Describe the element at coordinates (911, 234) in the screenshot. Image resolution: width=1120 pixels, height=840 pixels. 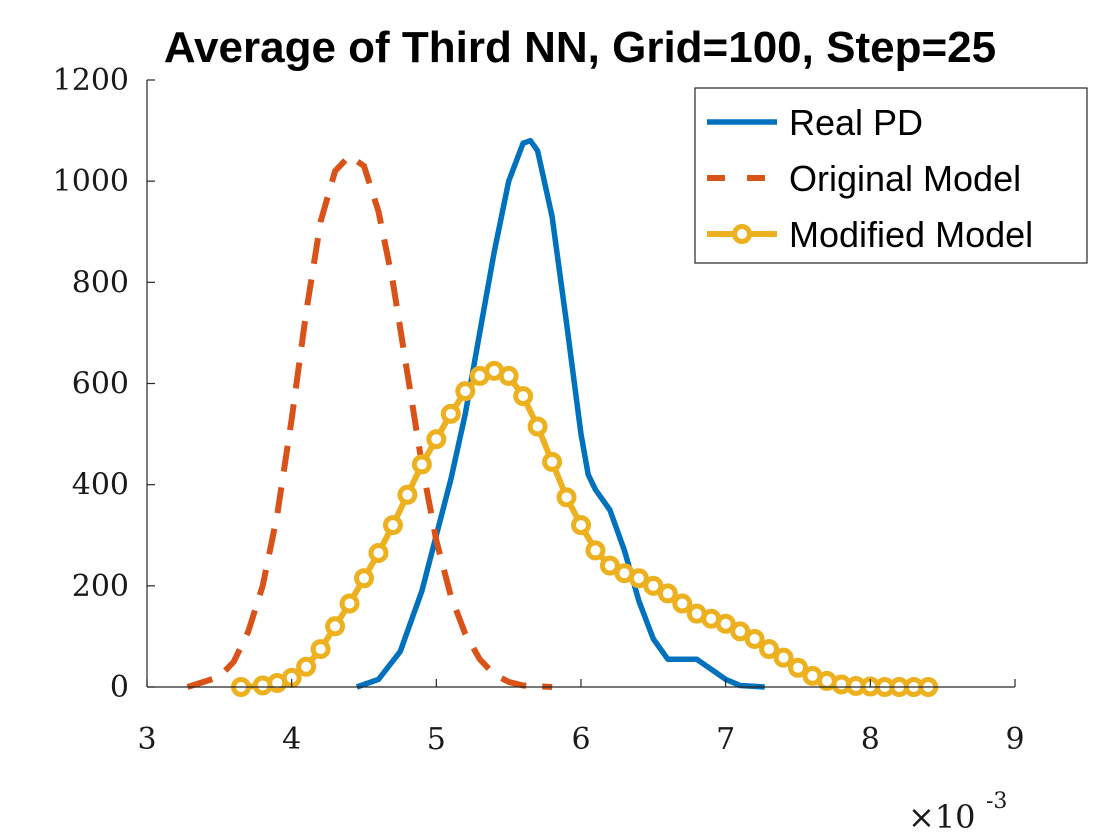
I see `legend-label: Modified Model` at that location.